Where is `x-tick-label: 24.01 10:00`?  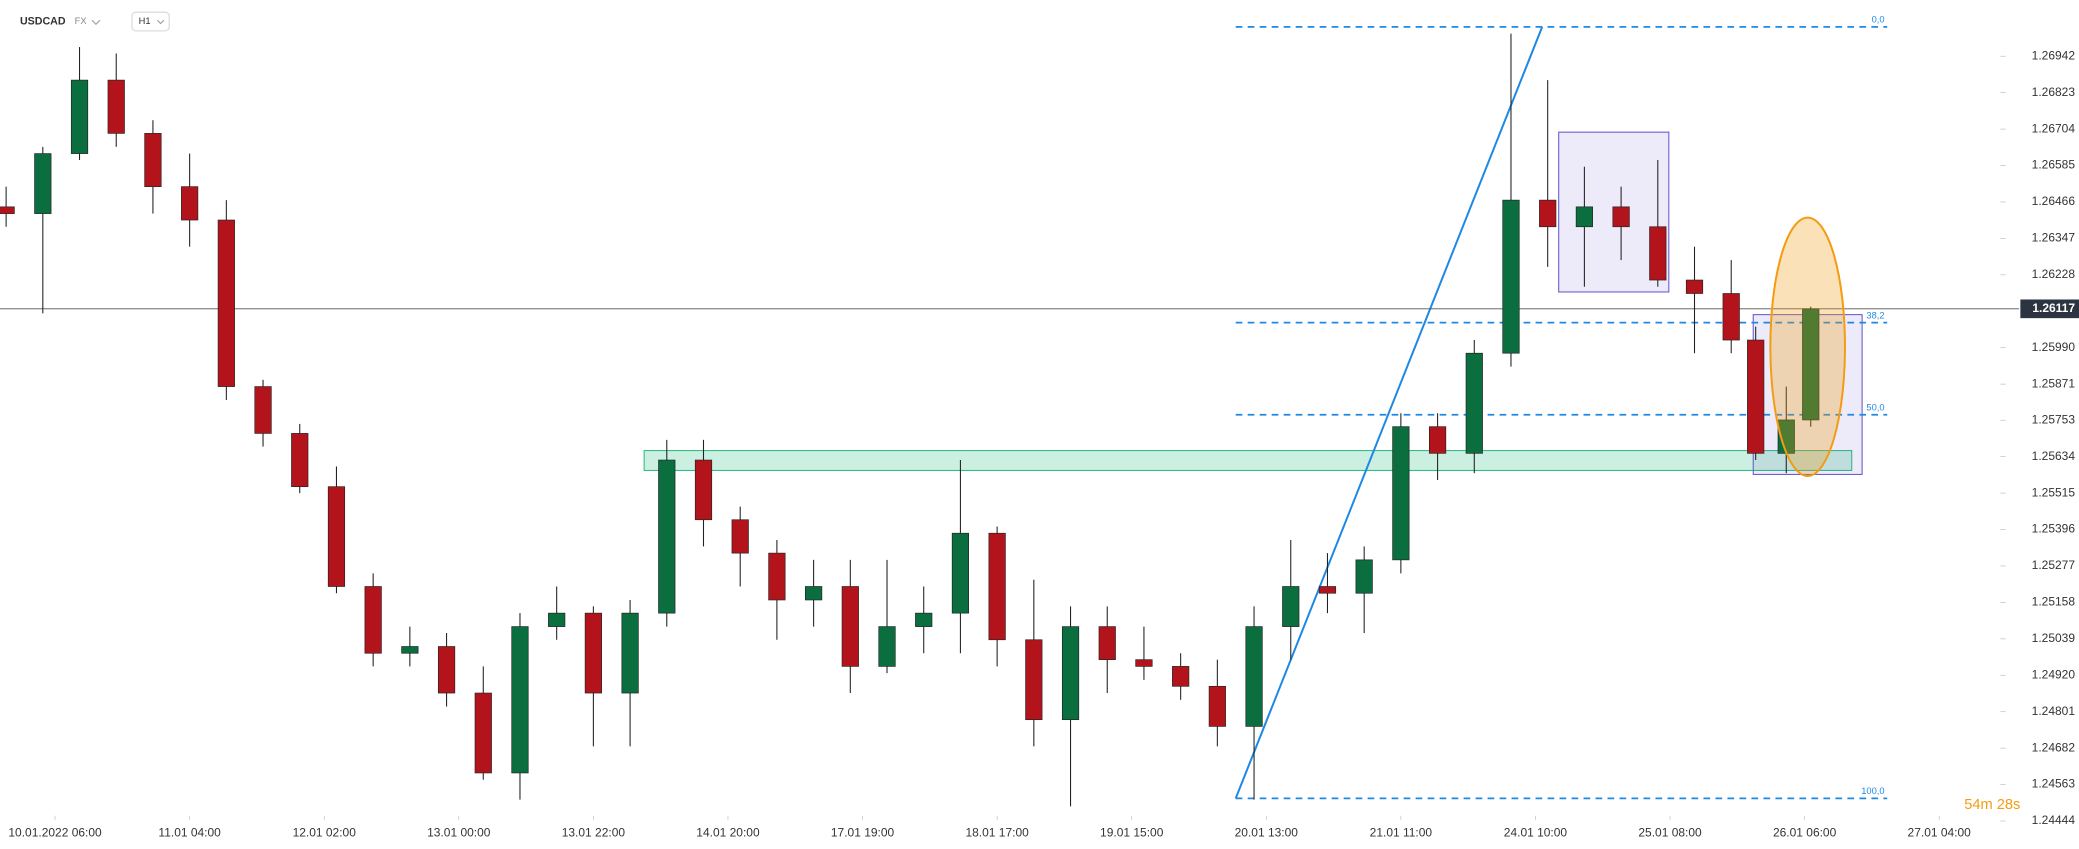
x-tick-label: 24.01 10:00 is located at coordinates (1536, 832).